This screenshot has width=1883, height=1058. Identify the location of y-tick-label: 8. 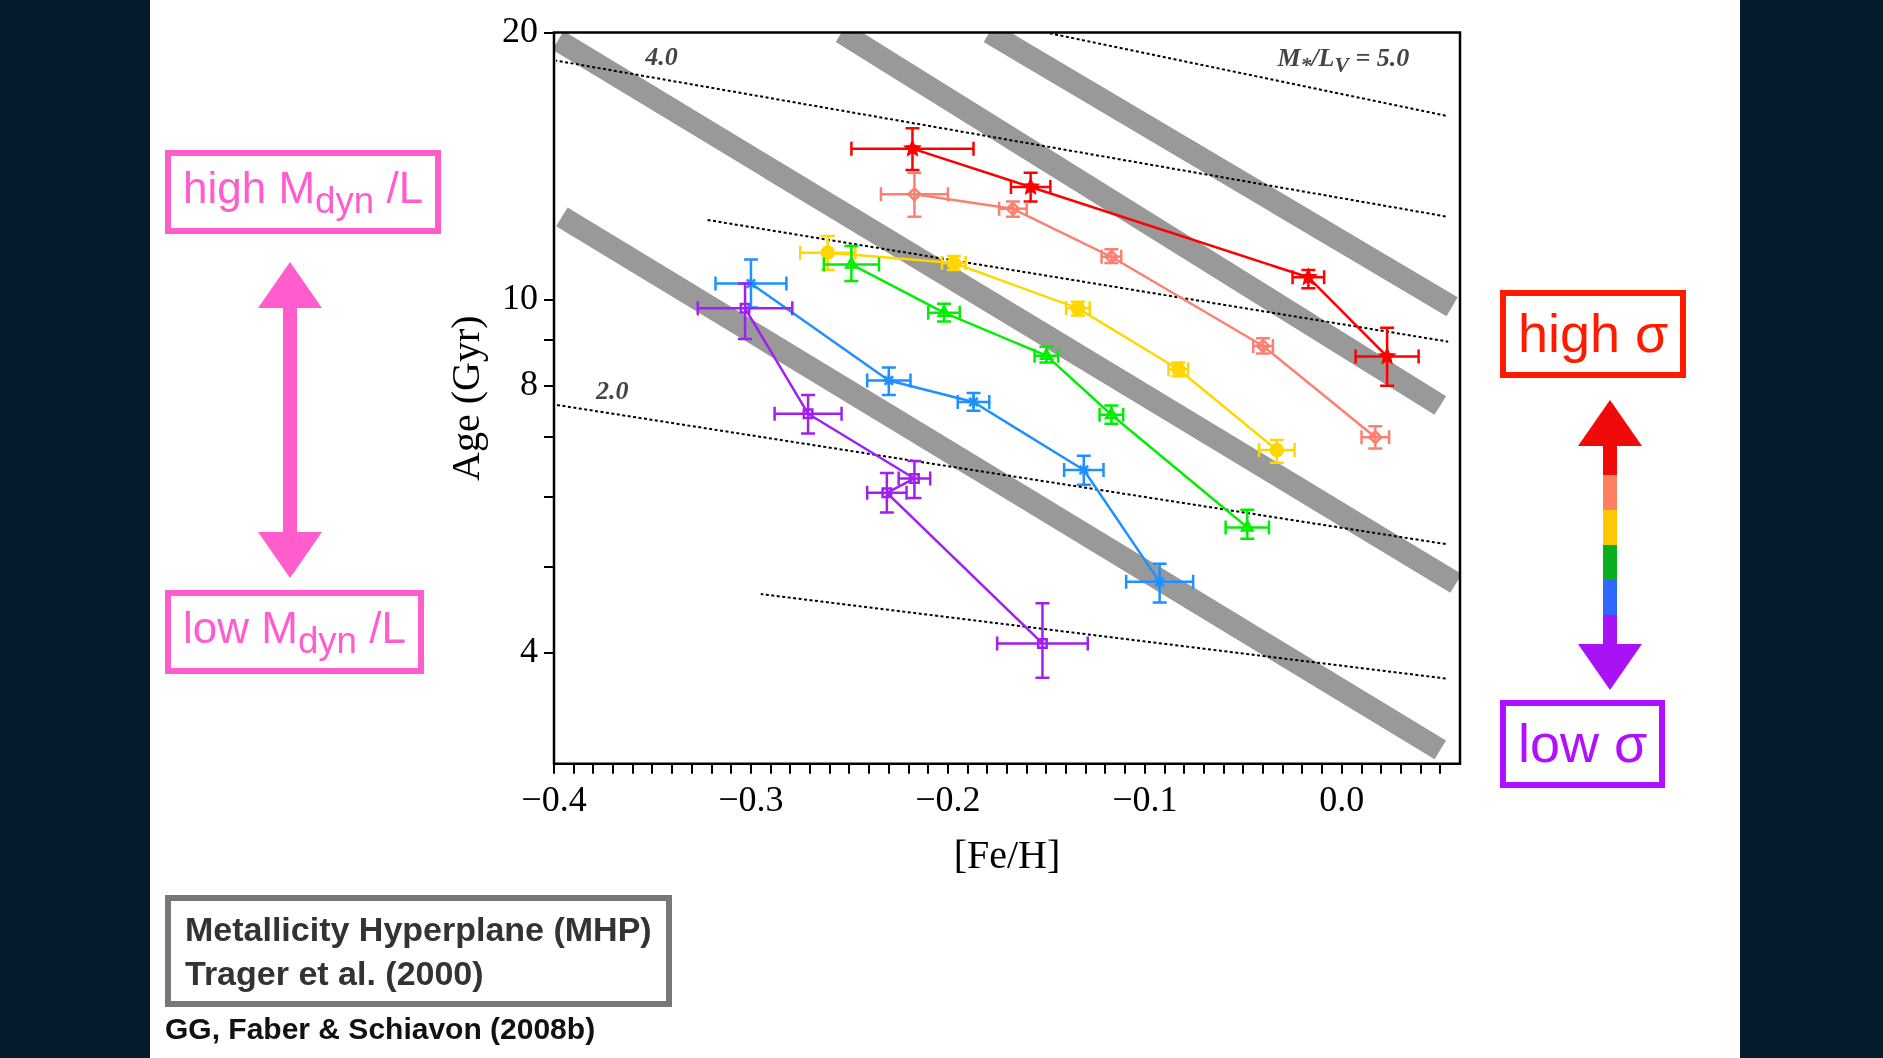
(529, 383).